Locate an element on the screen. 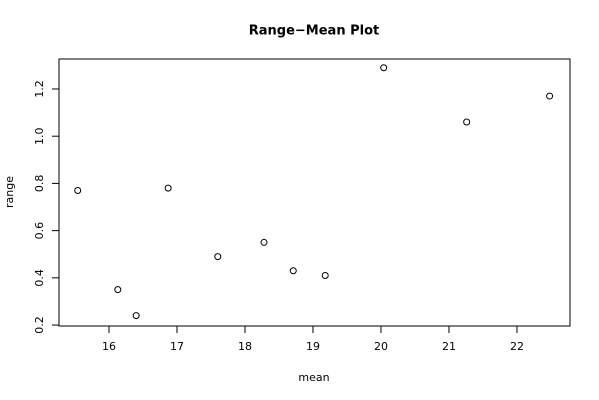  chart-title: Range−Mean Plot is located at coordinates (314, 31).